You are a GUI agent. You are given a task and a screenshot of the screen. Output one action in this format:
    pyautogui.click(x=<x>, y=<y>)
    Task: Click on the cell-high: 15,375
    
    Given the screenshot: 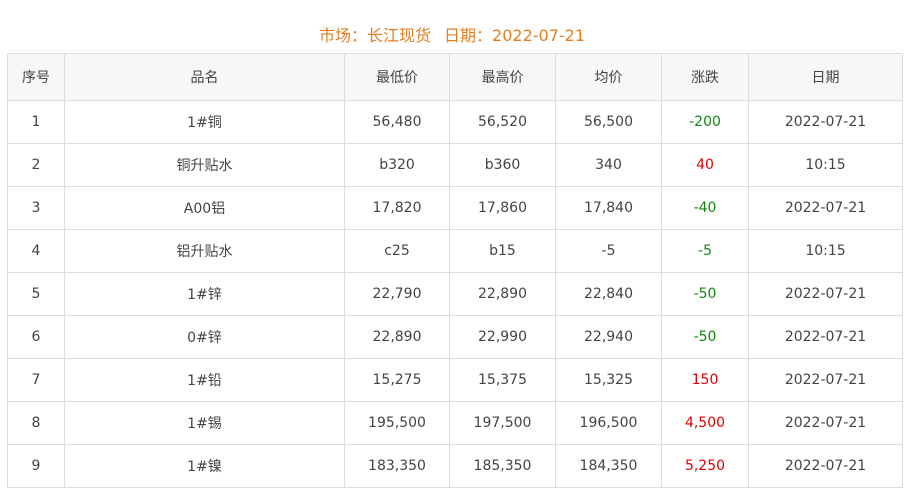 What is the action you would take?
    pyautogui.click(x=502, y=380)
    